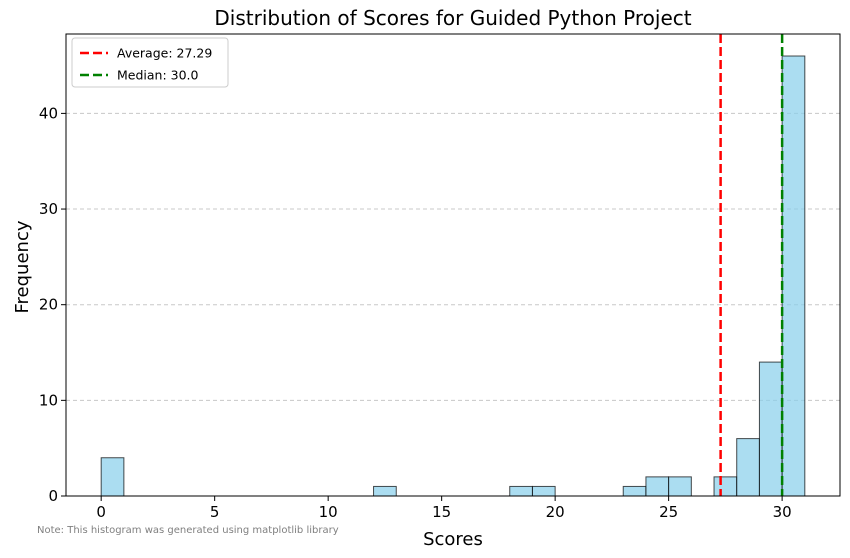  I want to click on y-axis-ticks: 0 10 20 30 40, so click(52, 304).